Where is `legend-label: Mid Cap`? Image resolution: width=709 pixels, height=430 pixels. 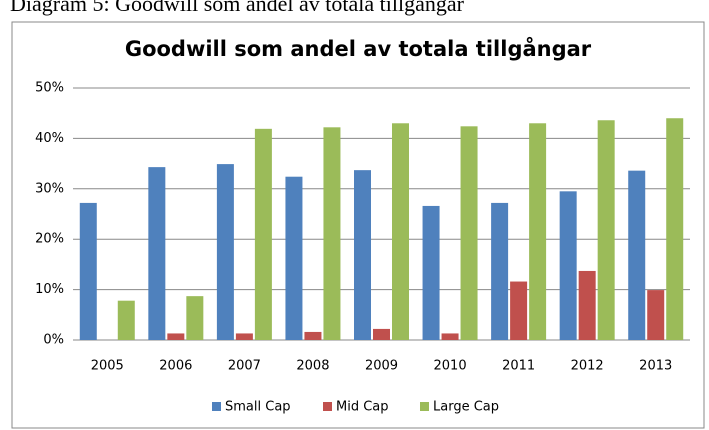
legend-label: Mid Cap is located at coordinates (362, 407).